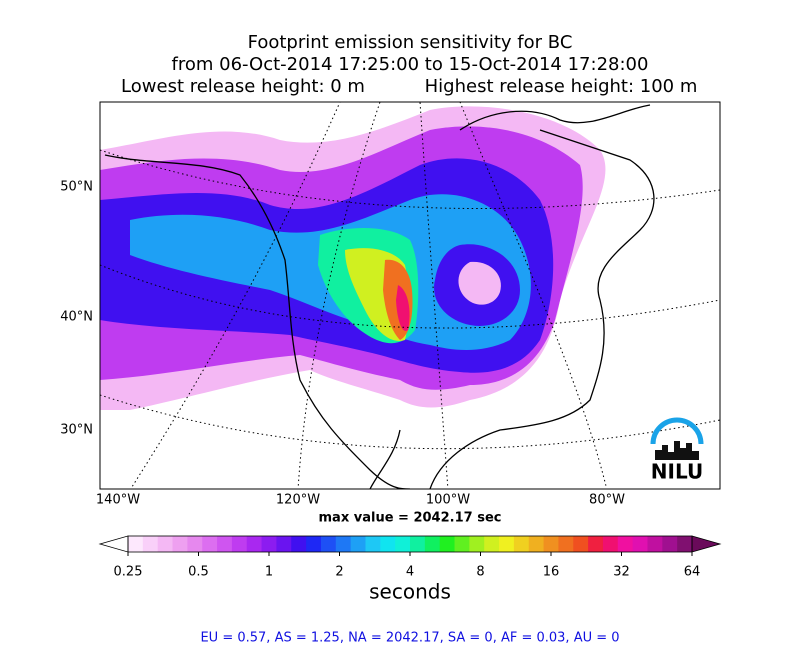 The height and width of the screenshot is (650, 800). Describe the element at coordinates (551, 572) in the screenshot. I see `colorbar-tick-label: 16` at that location.